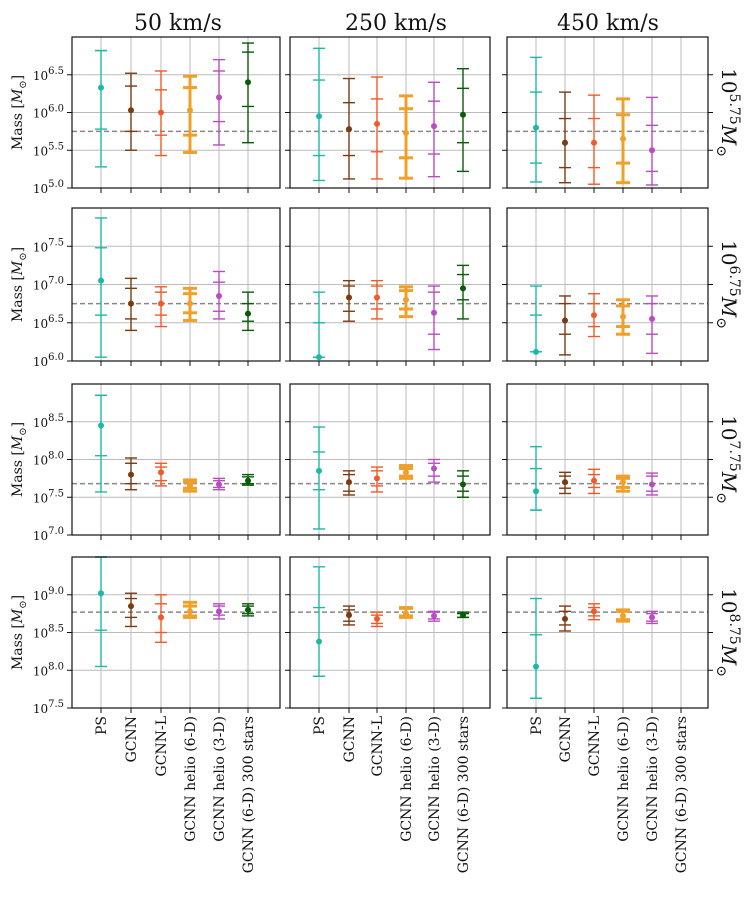 The width and height of the screenshot is (747, 897). I want to click on y-tick-label: 109.0, so click(48, 594).